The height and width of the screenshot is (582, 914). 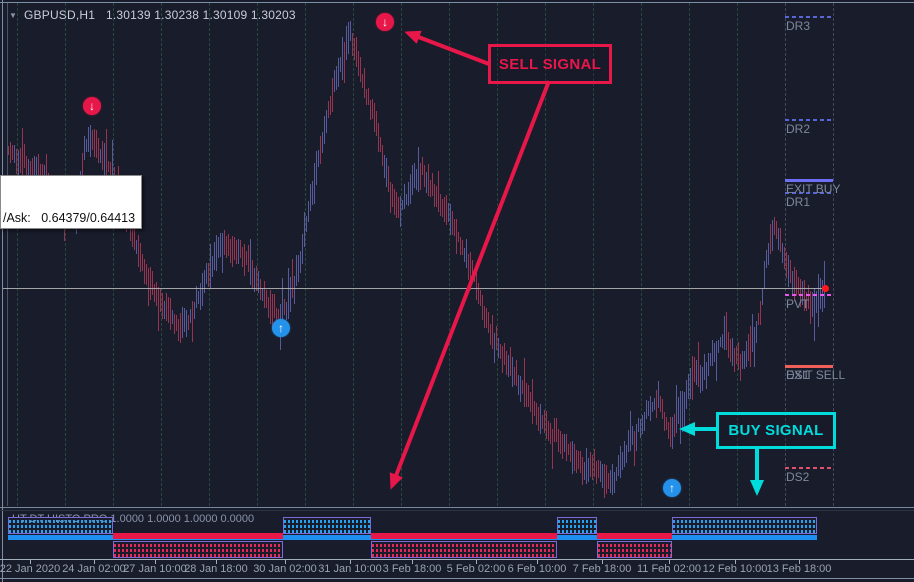 What do you see at coordinates (464, 549) in the screenshot?
I see `histo-sell-block` at bounding box center [464, 549].